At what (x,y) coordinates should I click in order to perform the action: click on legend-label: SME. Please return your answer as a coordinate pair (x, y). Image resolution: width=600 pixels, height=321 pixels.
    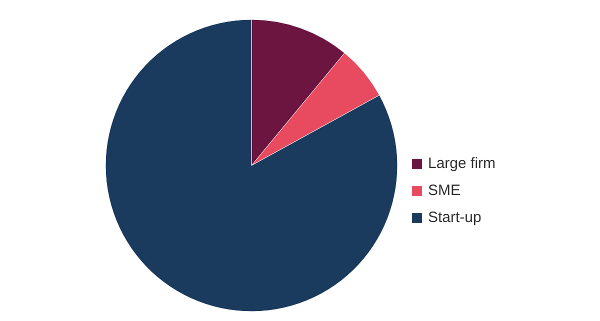
    Looking at the image, I should click on (444, 190).